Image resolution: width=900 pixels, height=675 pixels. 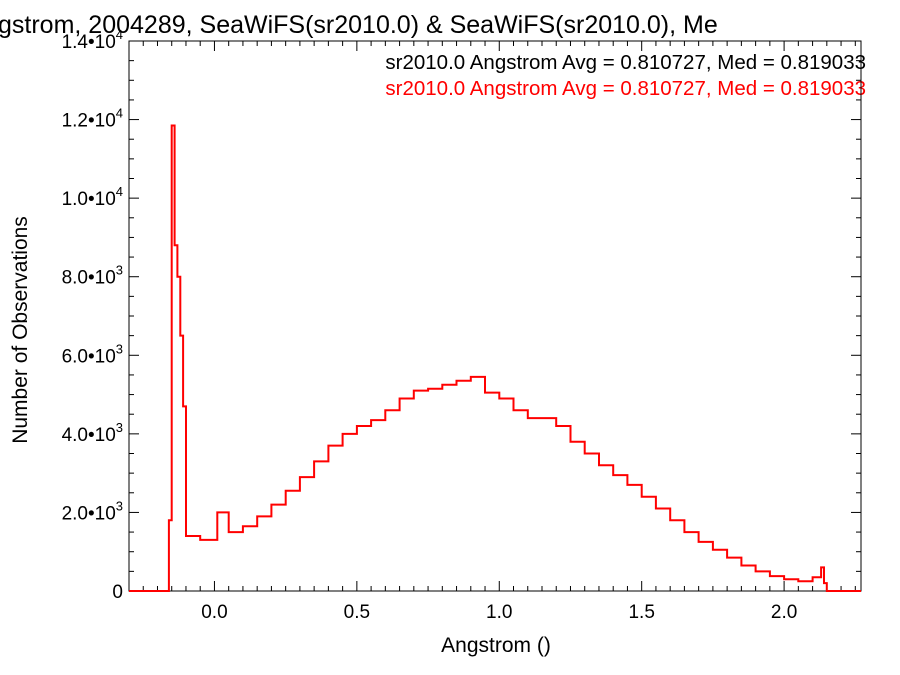 I want to click on y-tick-label: 1.0•104, so click(x=92, y=197).